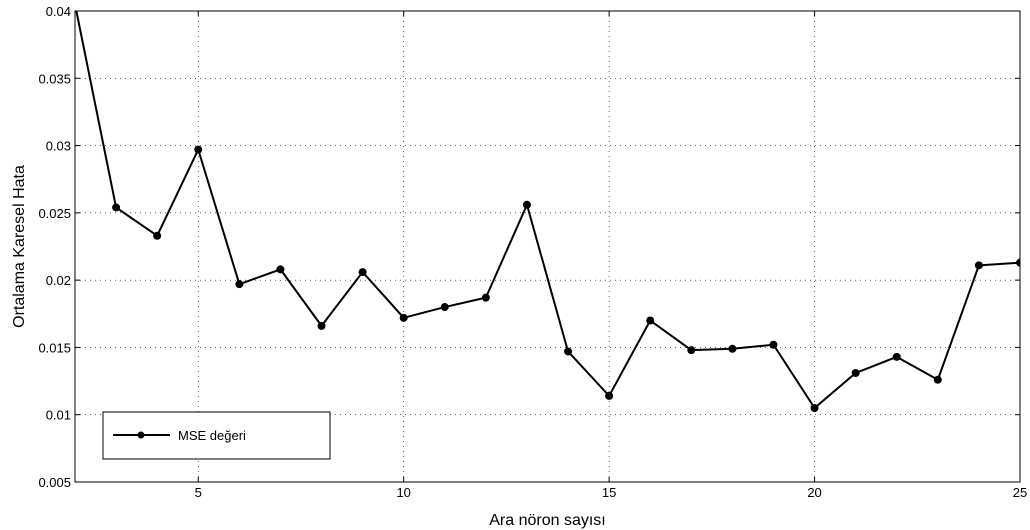 This screenshot has width=1030, height=530. I want to click on x-axis-label: Ara nöron sayısı, so click(547, 520).